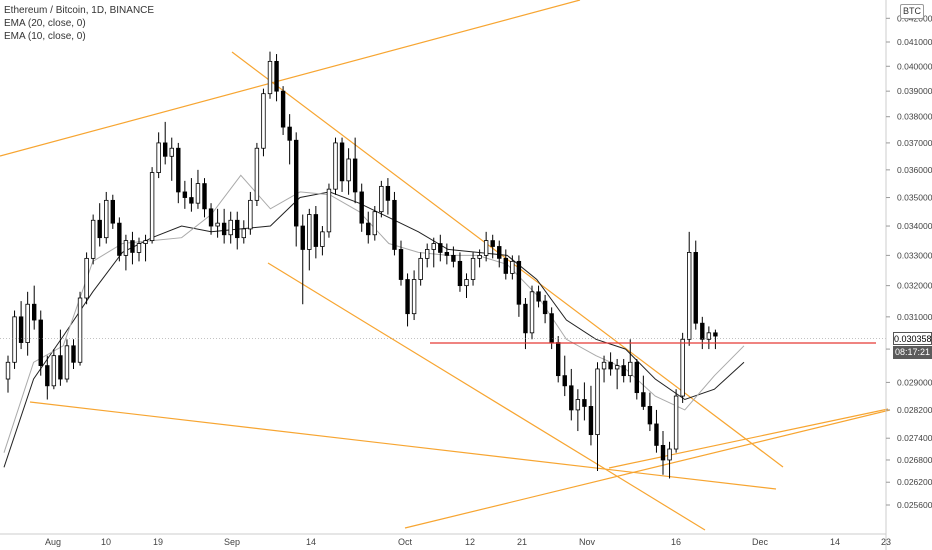  I want to click on symbol-title: Ethereum / Bitcoin, 1D, BINANCE, so click(79, 10).